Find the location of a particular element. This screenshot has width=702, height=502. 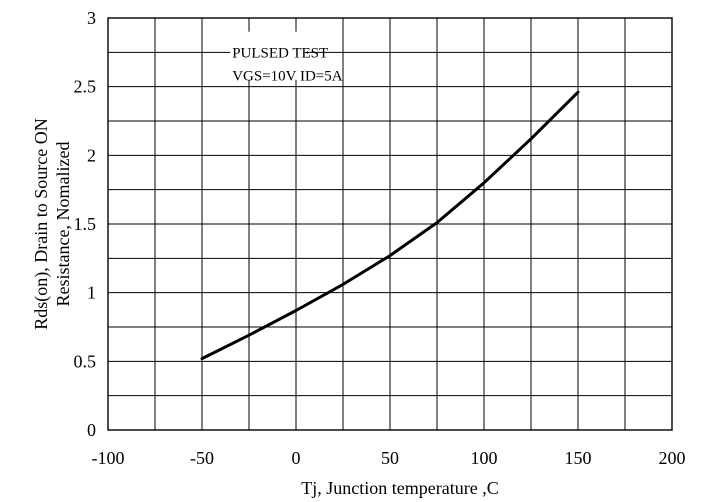

annotation-box: PULSED TEST VGS=10V ID=5A is located at coordinates (286, 57).